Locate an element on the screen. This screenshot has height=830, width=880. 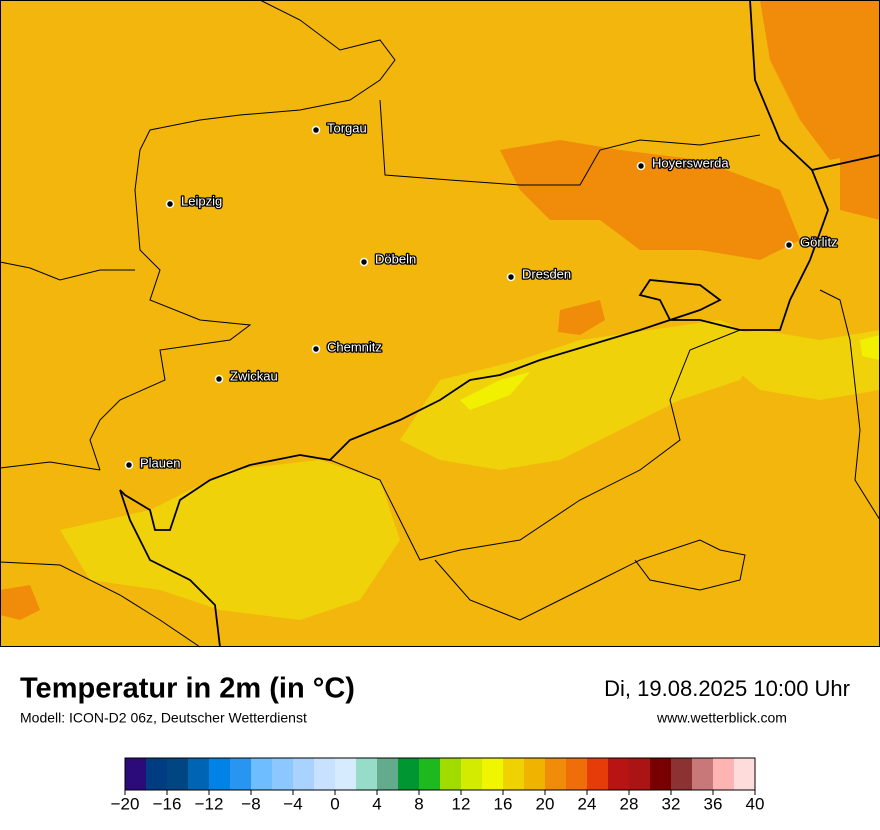
colorbar-tick-label: 12 is located at coordinates (461, 803).